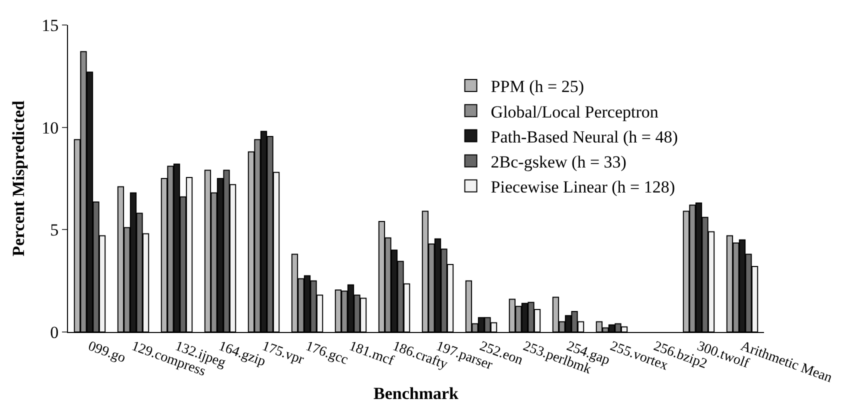 The width and height of the screenshot is (854, 403). Describe the element at coordinates (18, 178) in the screenshot. I see `y-axis-title: Percent Mispredicted` at that location.